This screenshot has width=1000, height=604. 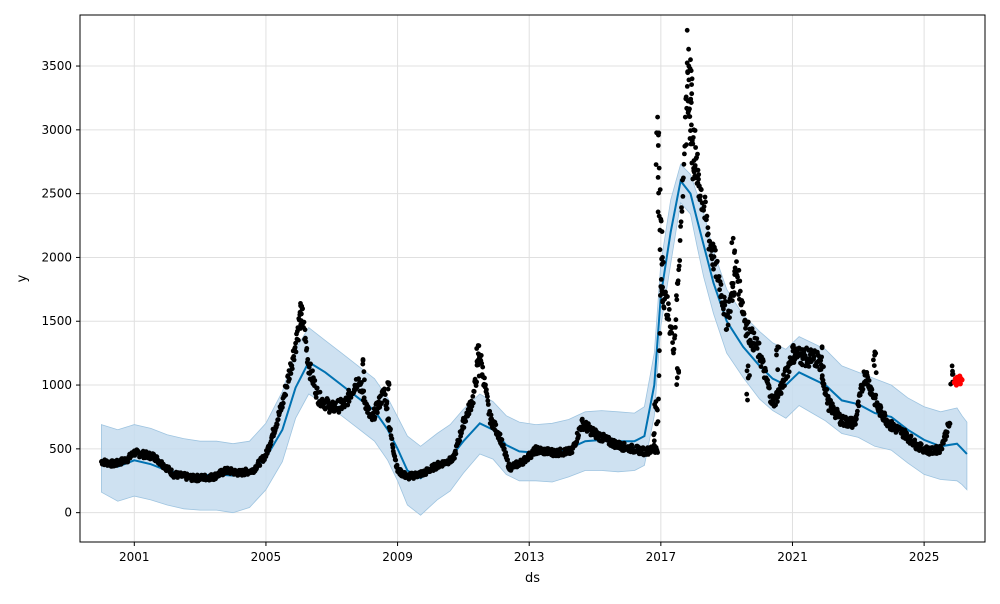 I want to click on recent-points, so click(x=958, y=380).